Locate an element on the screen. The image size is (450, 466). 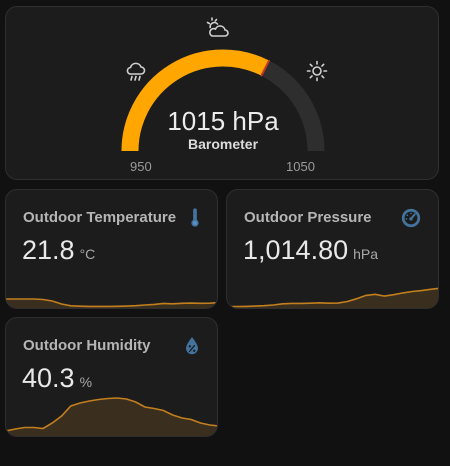
rain-cloud-icon is located at coordinates (136, 71).